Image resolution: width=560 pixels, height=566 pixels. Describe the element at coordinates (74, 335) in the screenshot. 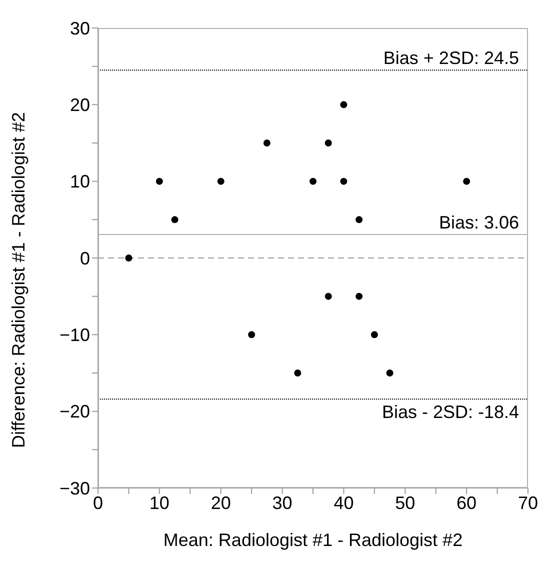

I see `y-tick-label: −10` at that location.